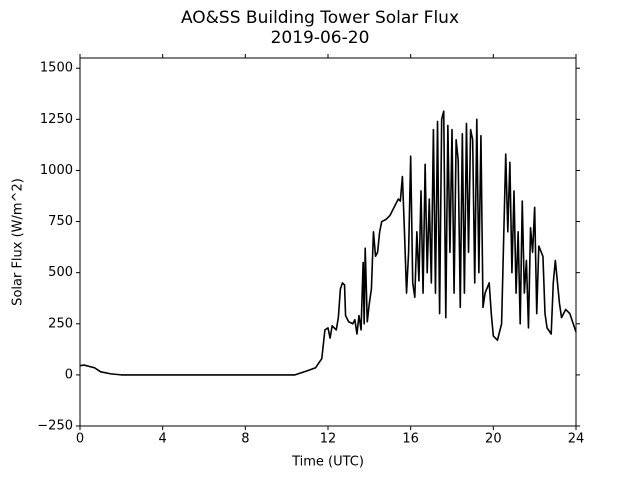 The height and width of the screenshot is (480, 640). Describe the element at coordinates (163, 439) in the screenshot. I see `x-tick-label: 4` at that location.